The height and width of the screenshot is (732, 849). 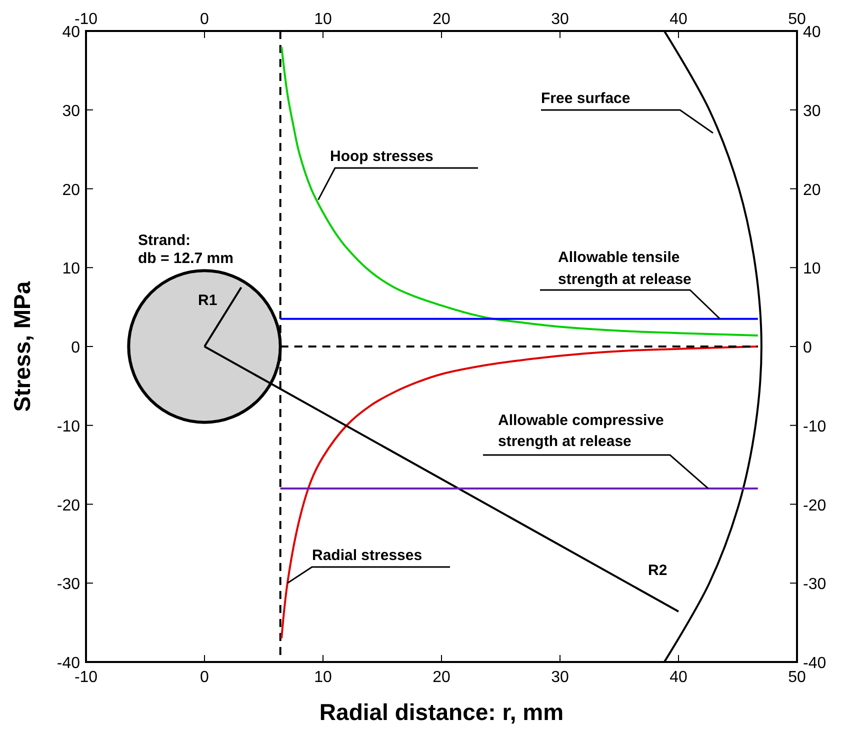 I want to click on annotation: R1, so click(x=208, y=300).